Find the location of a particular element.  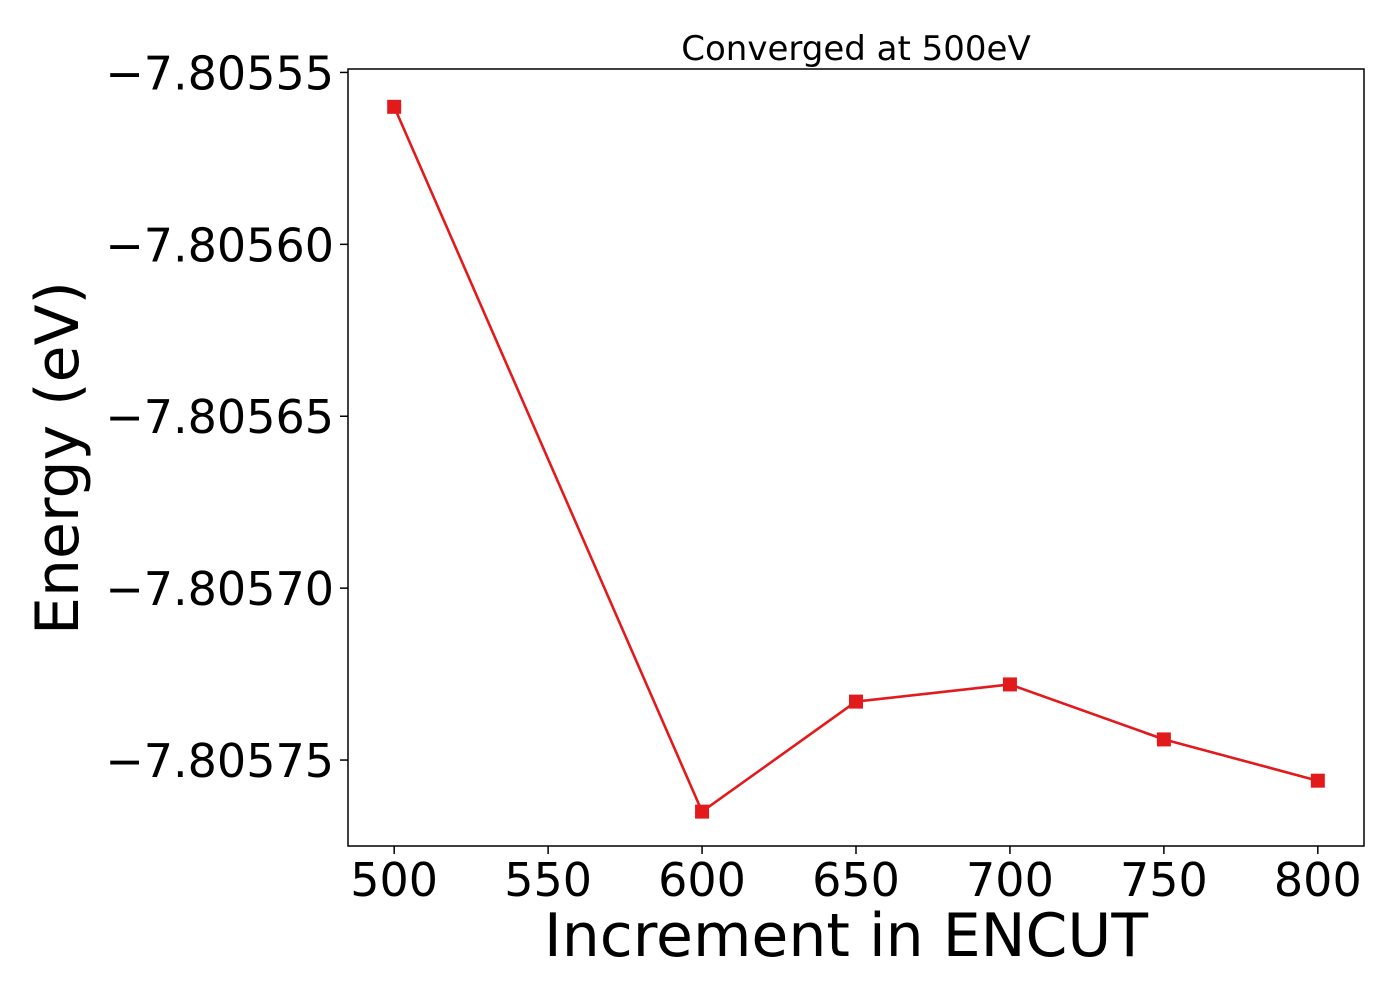

x-tick-label: 600 is located at coordinates (702, 880).